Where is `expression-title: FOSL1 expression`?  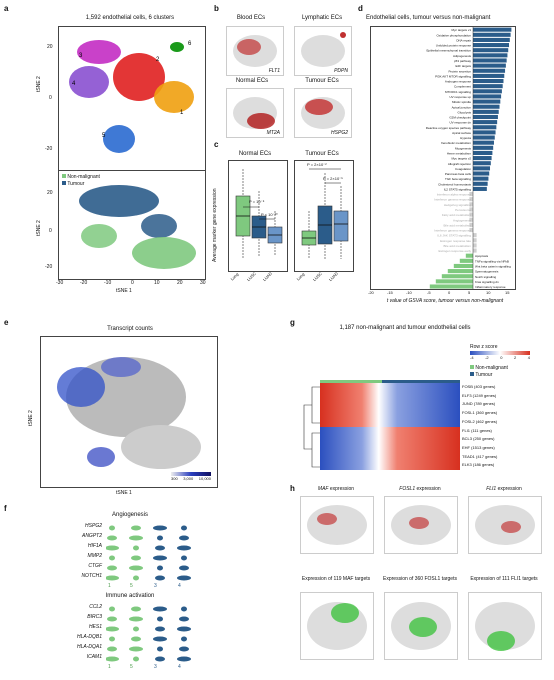 expression-title: FOSL1 expression is located at coordinates (420, 489).